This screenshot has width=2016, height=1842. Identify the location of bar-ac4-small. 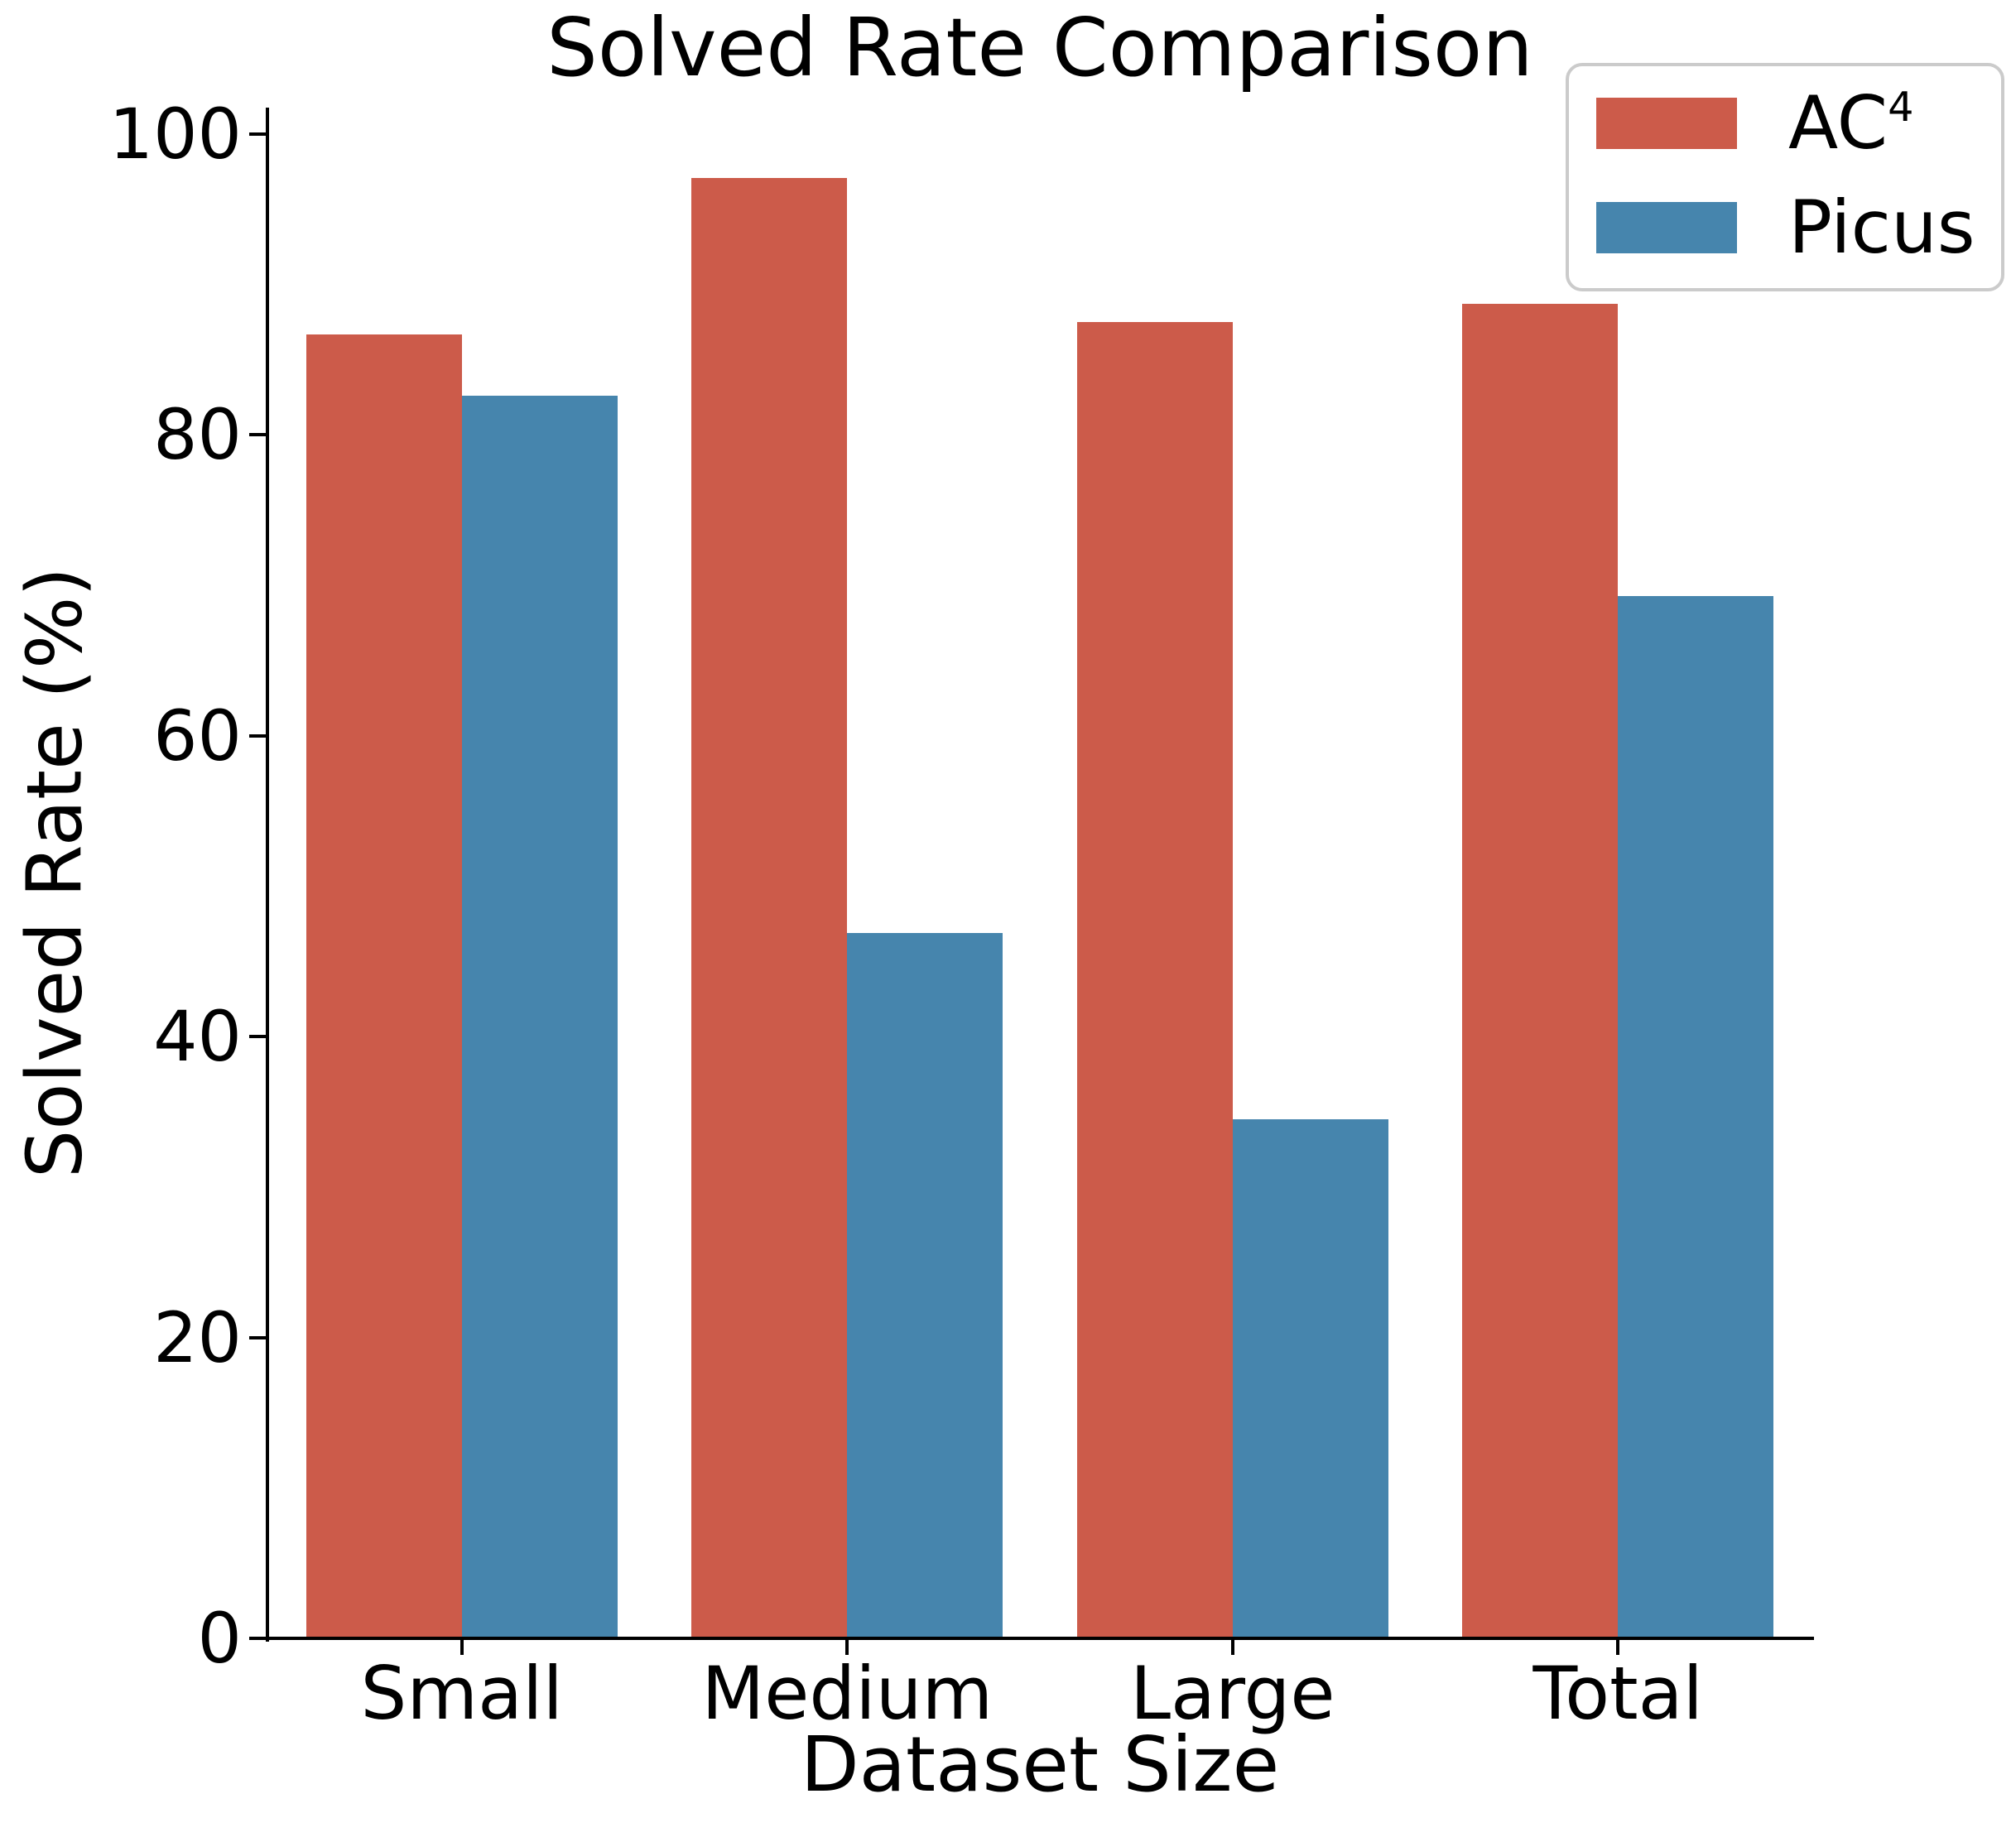
(384, 986).